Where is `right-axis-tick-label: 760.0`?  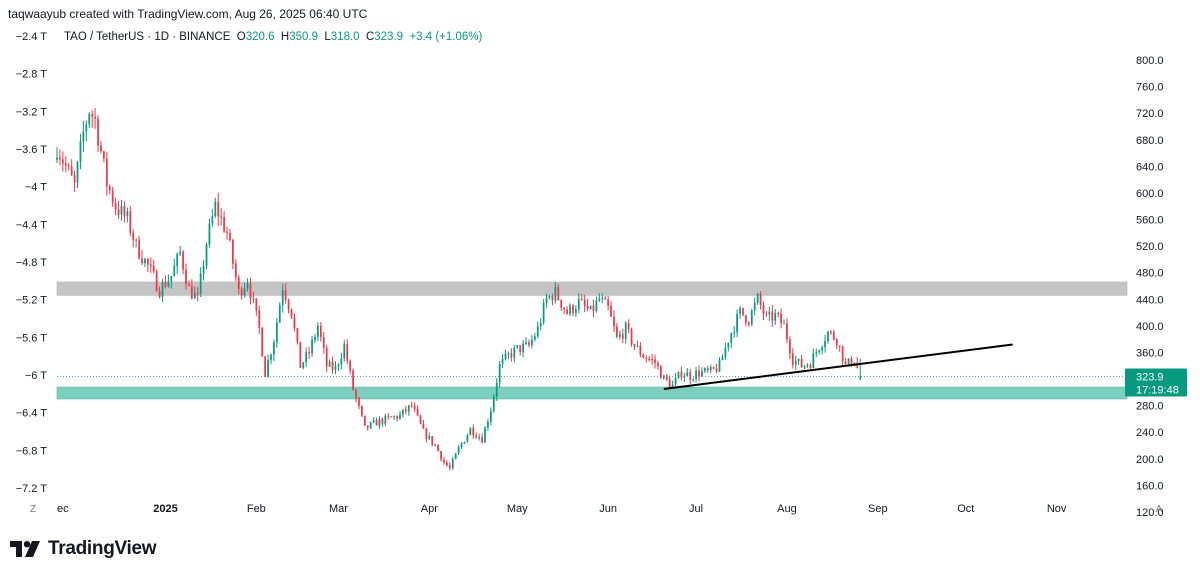
right-axis-tick-label: 760.0 is located at coordinates (1150, 88).